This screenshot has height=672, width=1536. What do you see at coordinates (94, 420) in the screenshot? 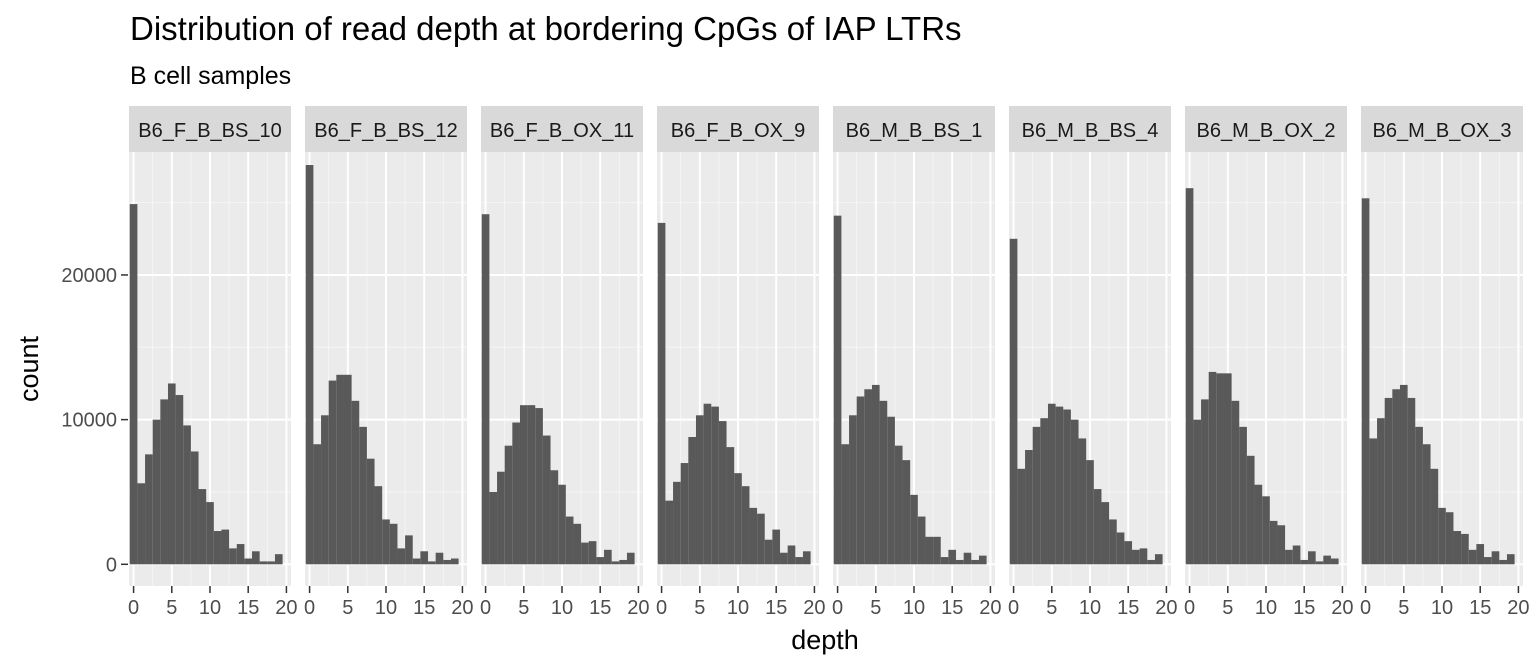
I see `y-axis: 0 10000 20000` at bounding box center [94, 420].